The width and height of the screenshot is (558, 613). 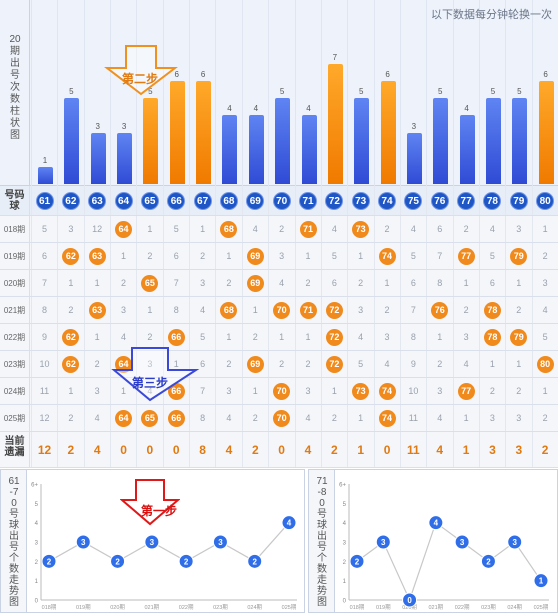 I want to click on current-miss-value: 0, so click(x=123, y=449).